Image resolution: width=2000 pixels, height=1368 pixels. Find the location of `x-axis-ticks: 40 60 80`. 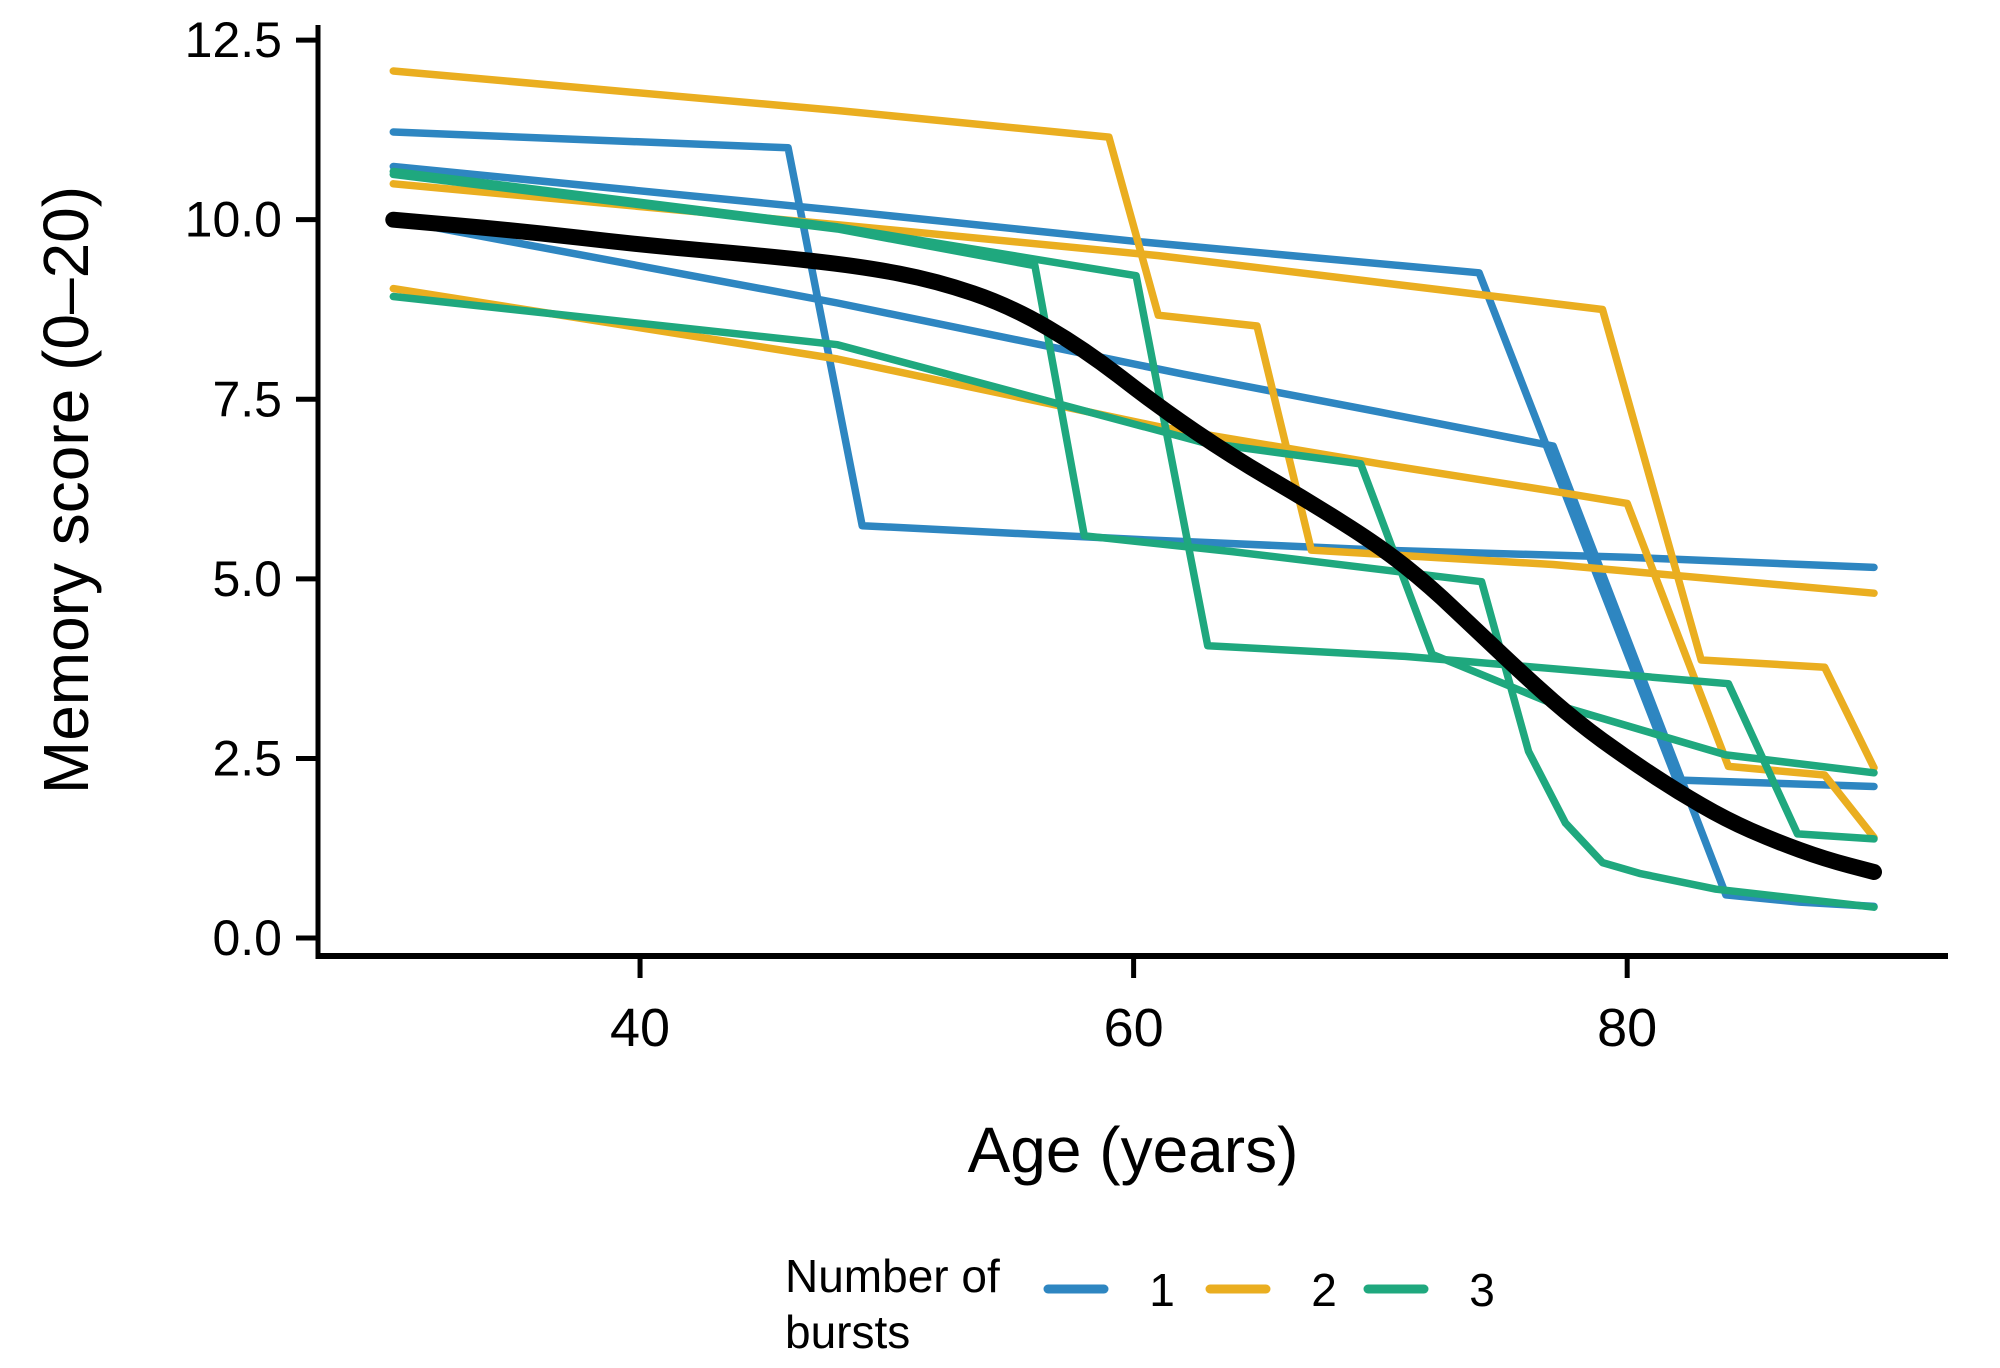

x-axis-ticks: 40 60 80 is located at coordinates (1133, 1007).